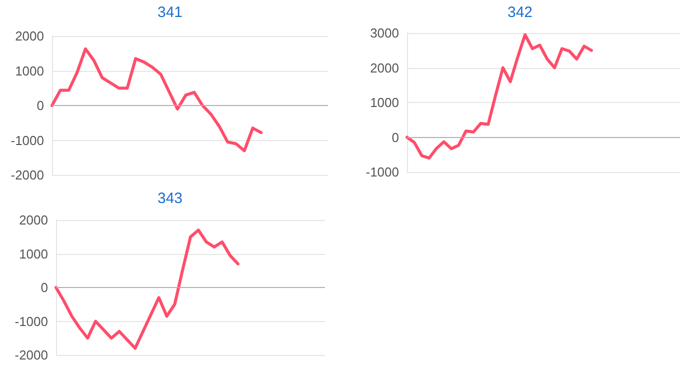 This screenshot has width=700, height=368. Describe the element at coordinates (170, 12) in the screenshot. I see `chart-title: 341` at that location.